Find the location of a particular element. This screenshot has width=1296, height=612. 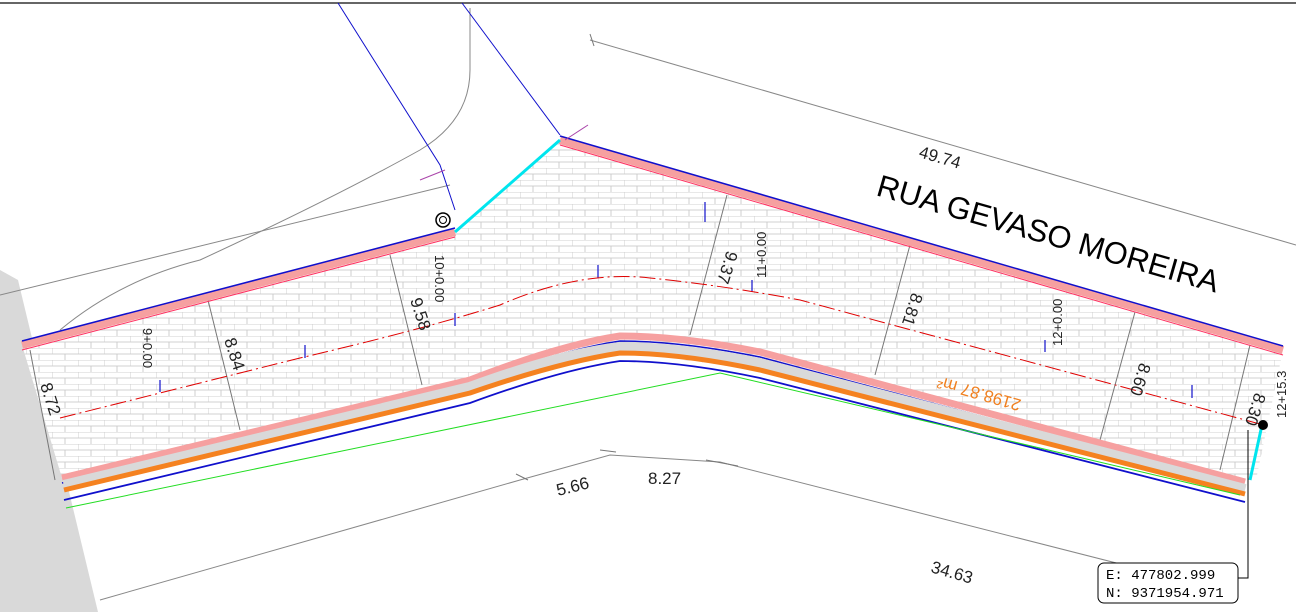

dim-top: 49.74 is located at coordinates (940, 158).